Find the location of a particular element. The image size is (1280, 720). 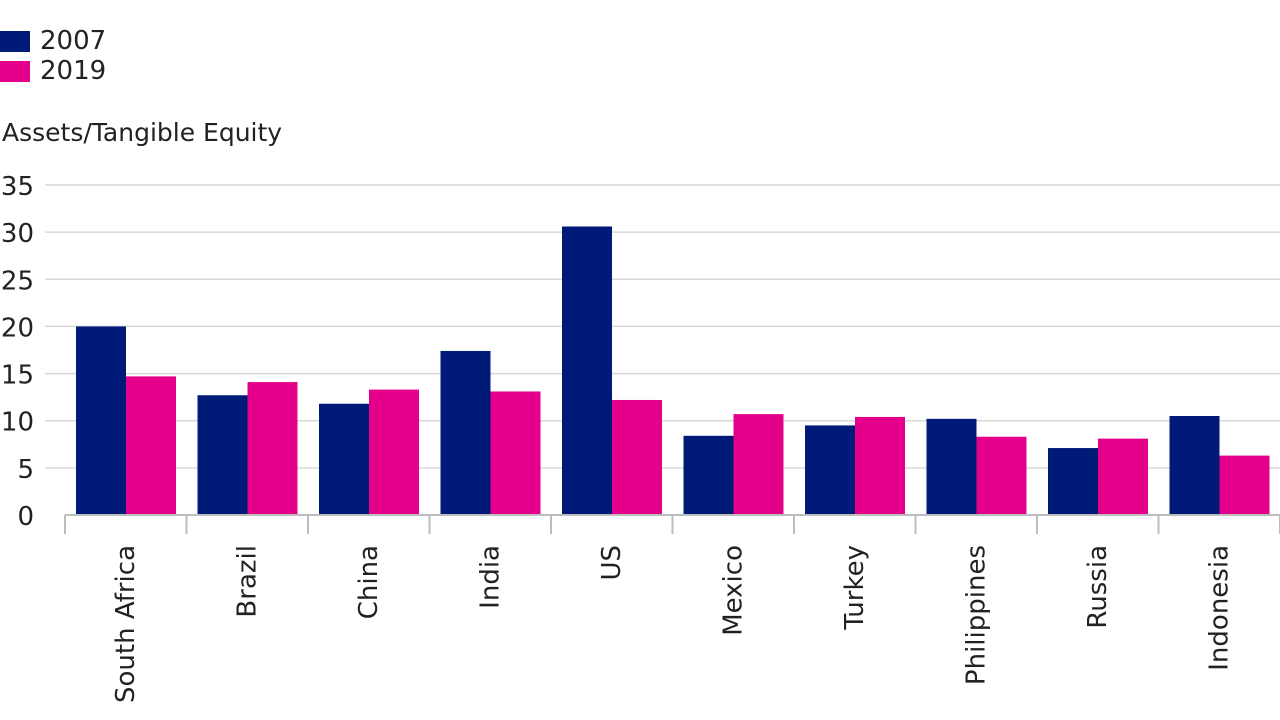

bar-south-africa-2007 is located at coordinates (101, 420).